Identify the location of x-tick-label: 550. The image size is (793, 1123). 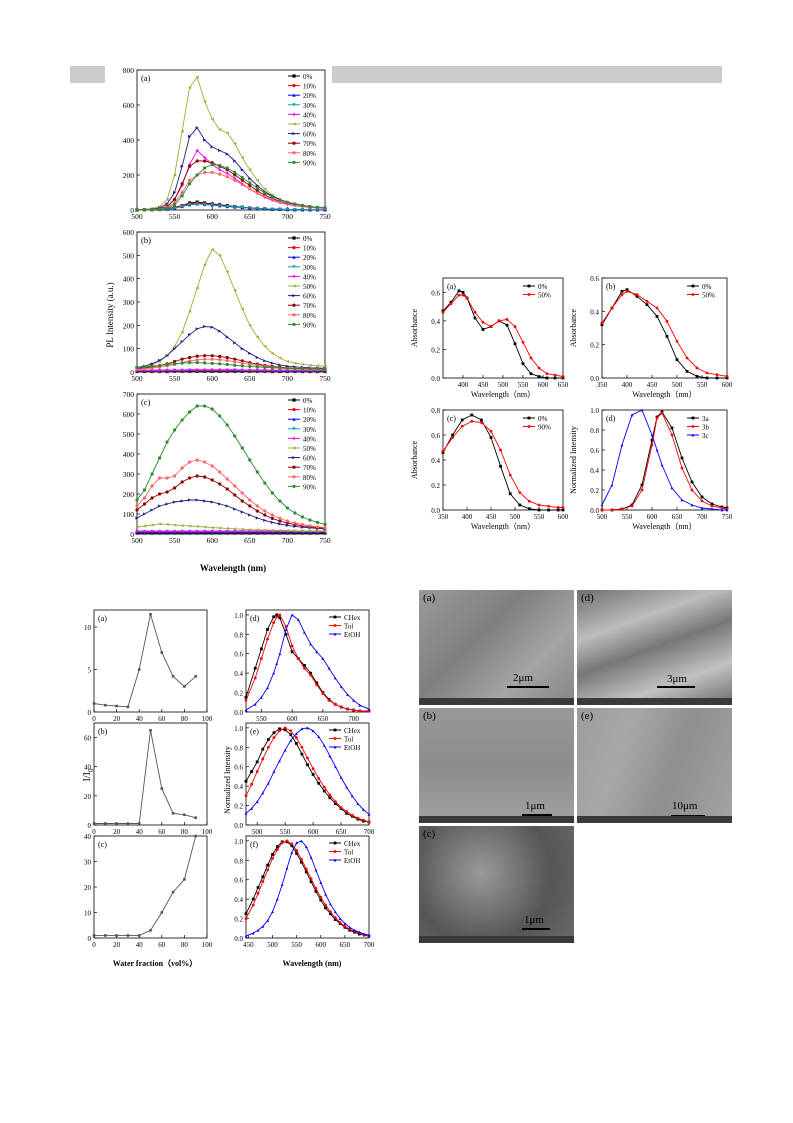
(285, 832).